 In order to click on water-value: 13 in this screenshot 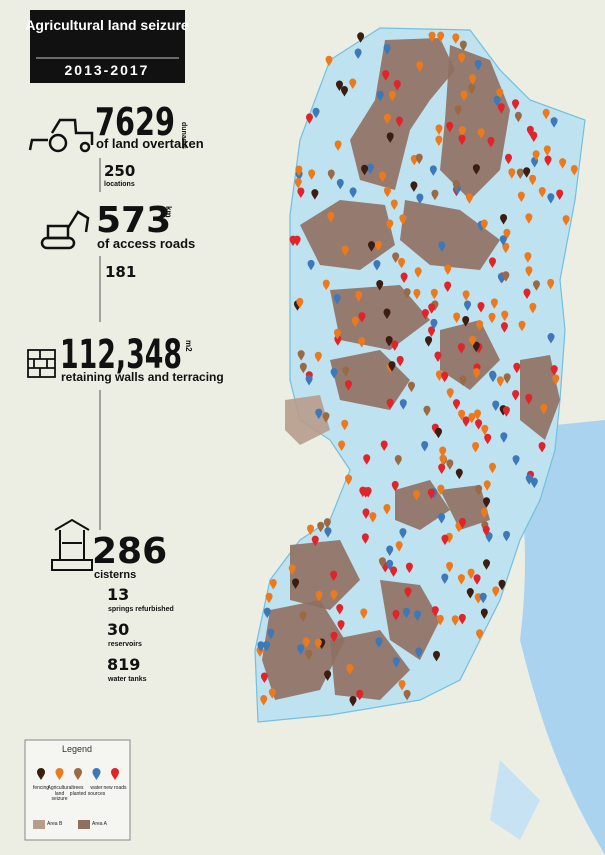, I will do `click(118, 594)`.